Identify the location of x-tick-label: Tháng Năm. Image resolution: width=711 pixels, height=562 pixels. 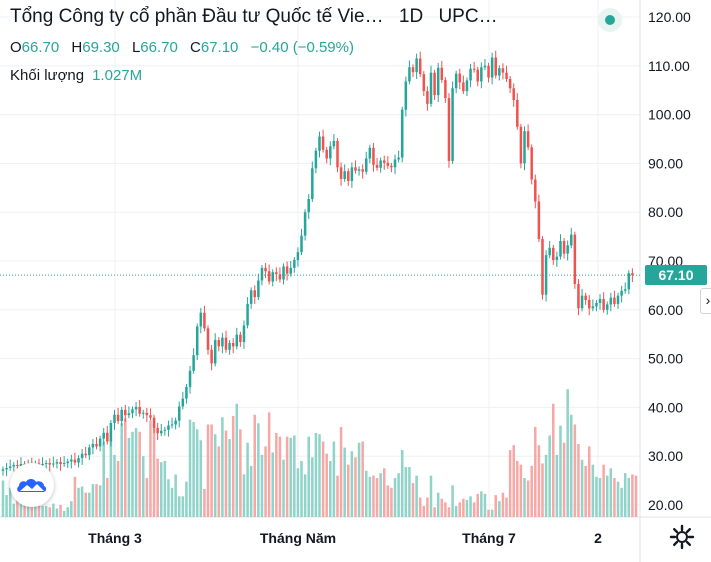
(298, 538).